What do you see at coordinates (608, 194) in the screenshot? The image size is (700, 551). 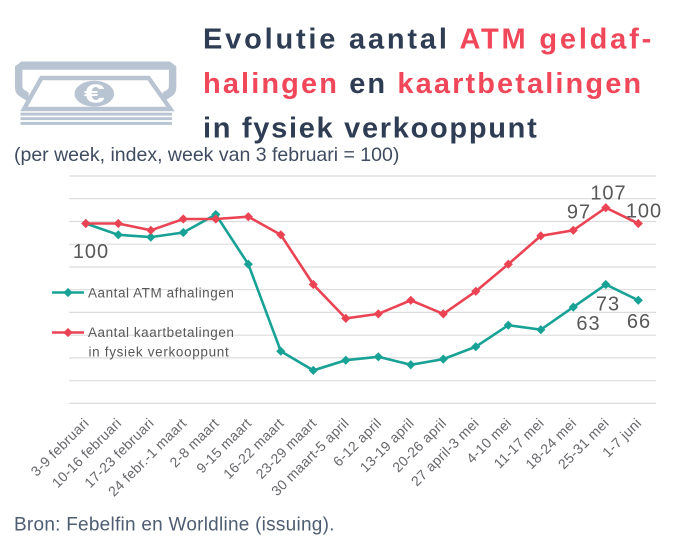 I see `svg-text: 107` at bounding box center [608, 194].